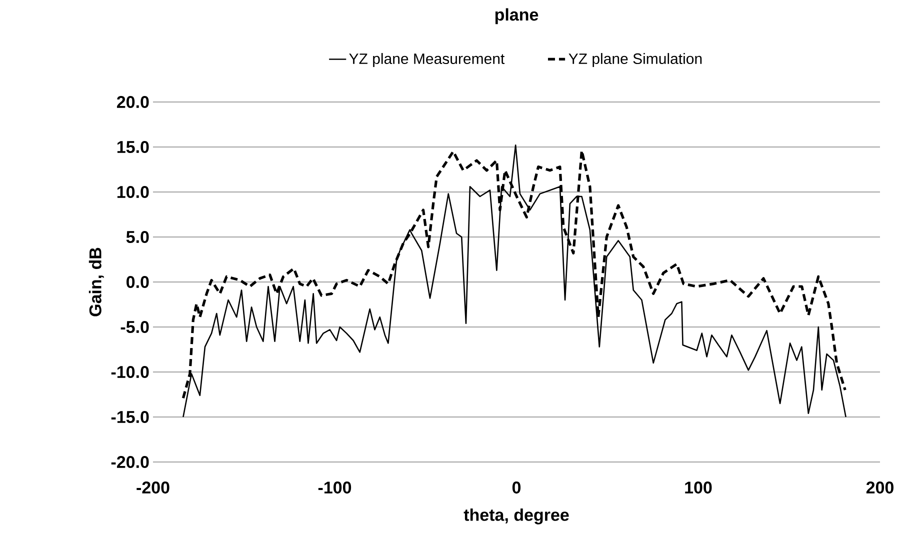  Describe the element at coordinates (130, 417) in the screenshot. I see `y-tick-label: -15.0` at that location.